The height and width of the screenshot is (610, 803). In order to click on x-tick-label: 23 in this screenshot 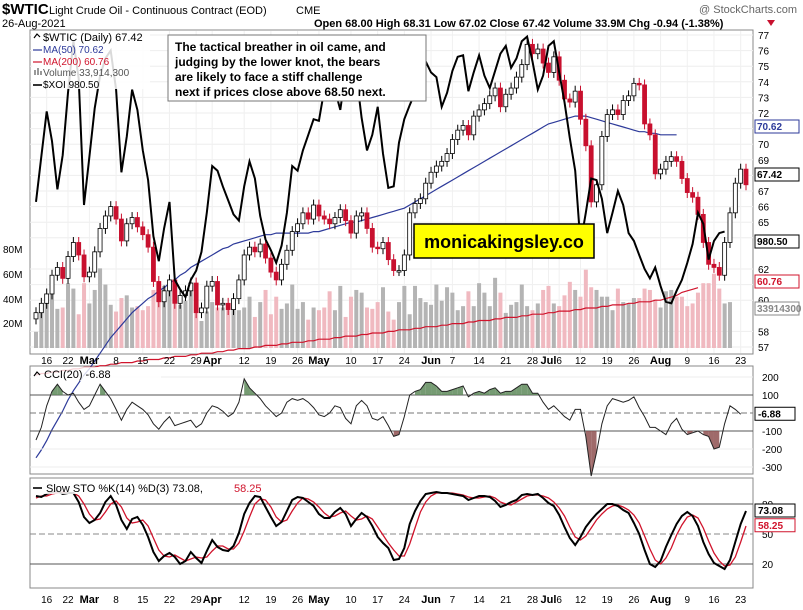, I will do `click(741, 361)`.